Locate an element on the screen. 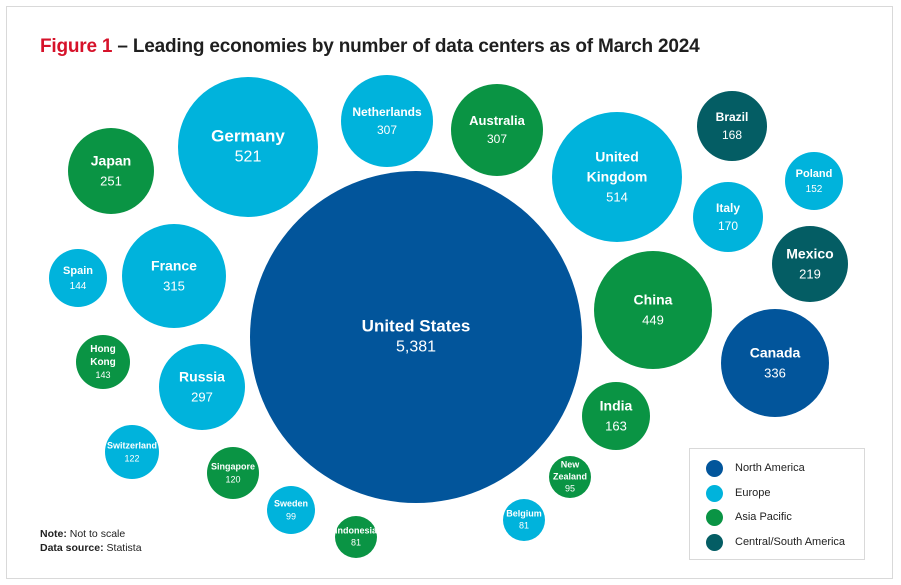 This screenshot has height=585, width=901. bubble-label: Kong is located at coordinates (103, 362).